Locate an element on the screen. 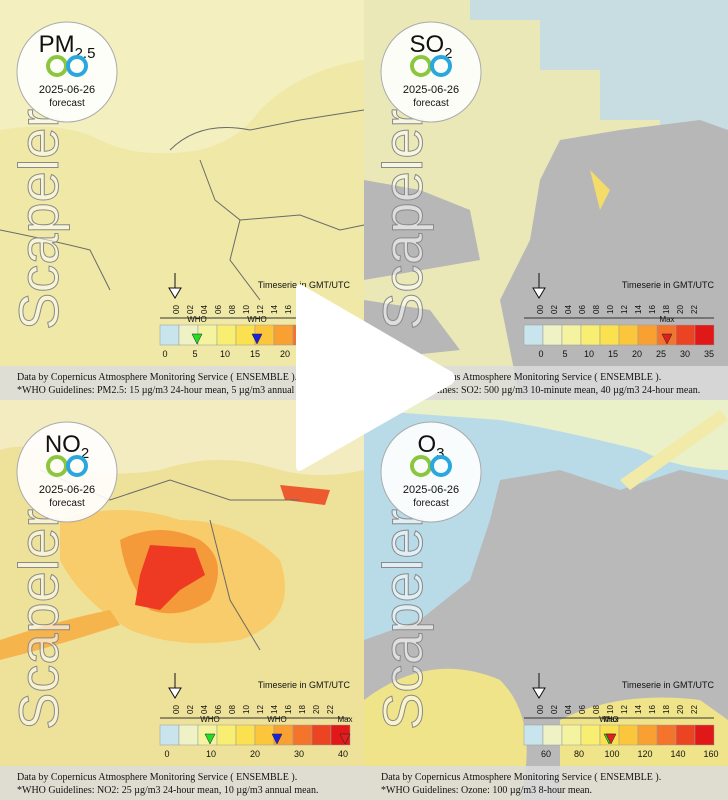 This screenshot has height=800, width=728. pollutant-title: NO2 is located at coordinates (67, 446).